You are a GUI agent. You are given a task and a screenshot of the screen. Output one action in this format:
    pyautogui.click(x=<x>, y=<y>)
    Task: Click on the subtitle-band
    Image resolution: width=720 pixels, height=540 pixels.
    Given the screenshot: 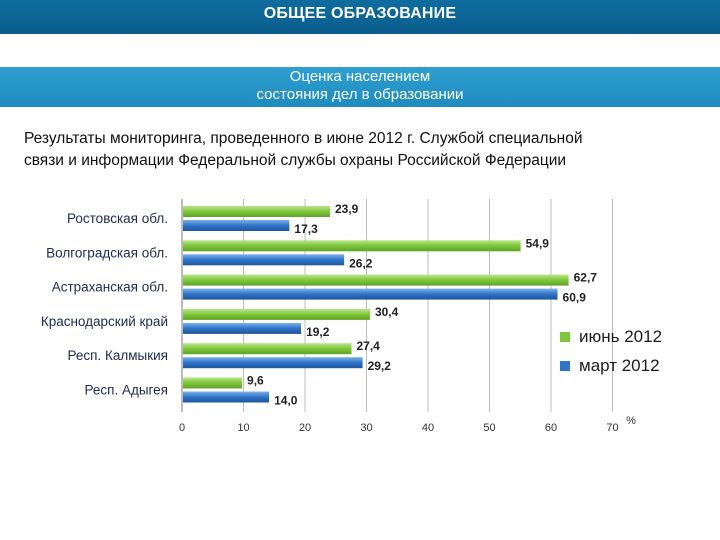 What is the action you would take?
    pyautogui.click(x=360, y=87)
    